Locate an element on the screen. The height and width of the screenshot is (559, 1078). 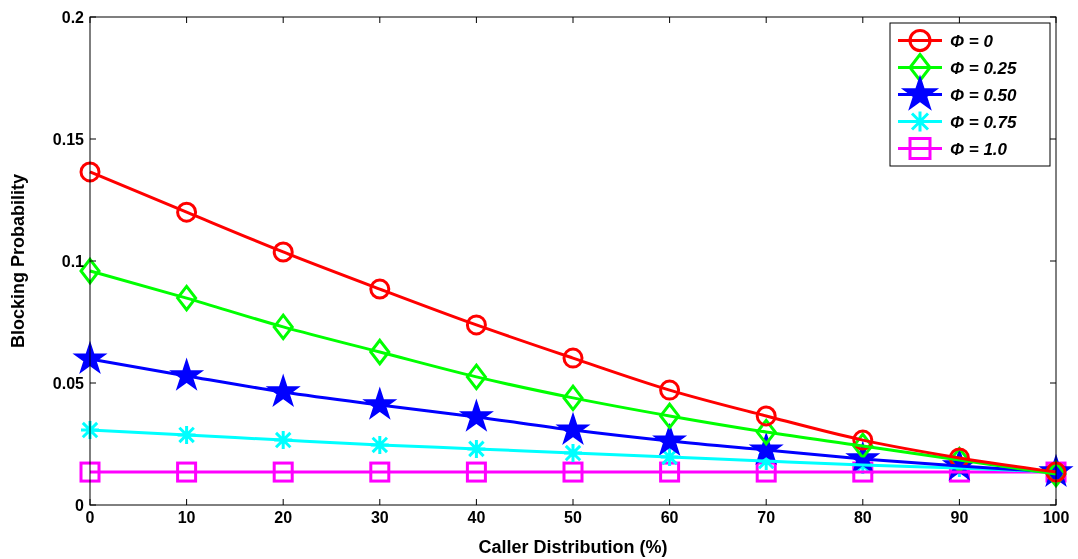
x-tick-label: 60 is located at coordinates (669, 517).